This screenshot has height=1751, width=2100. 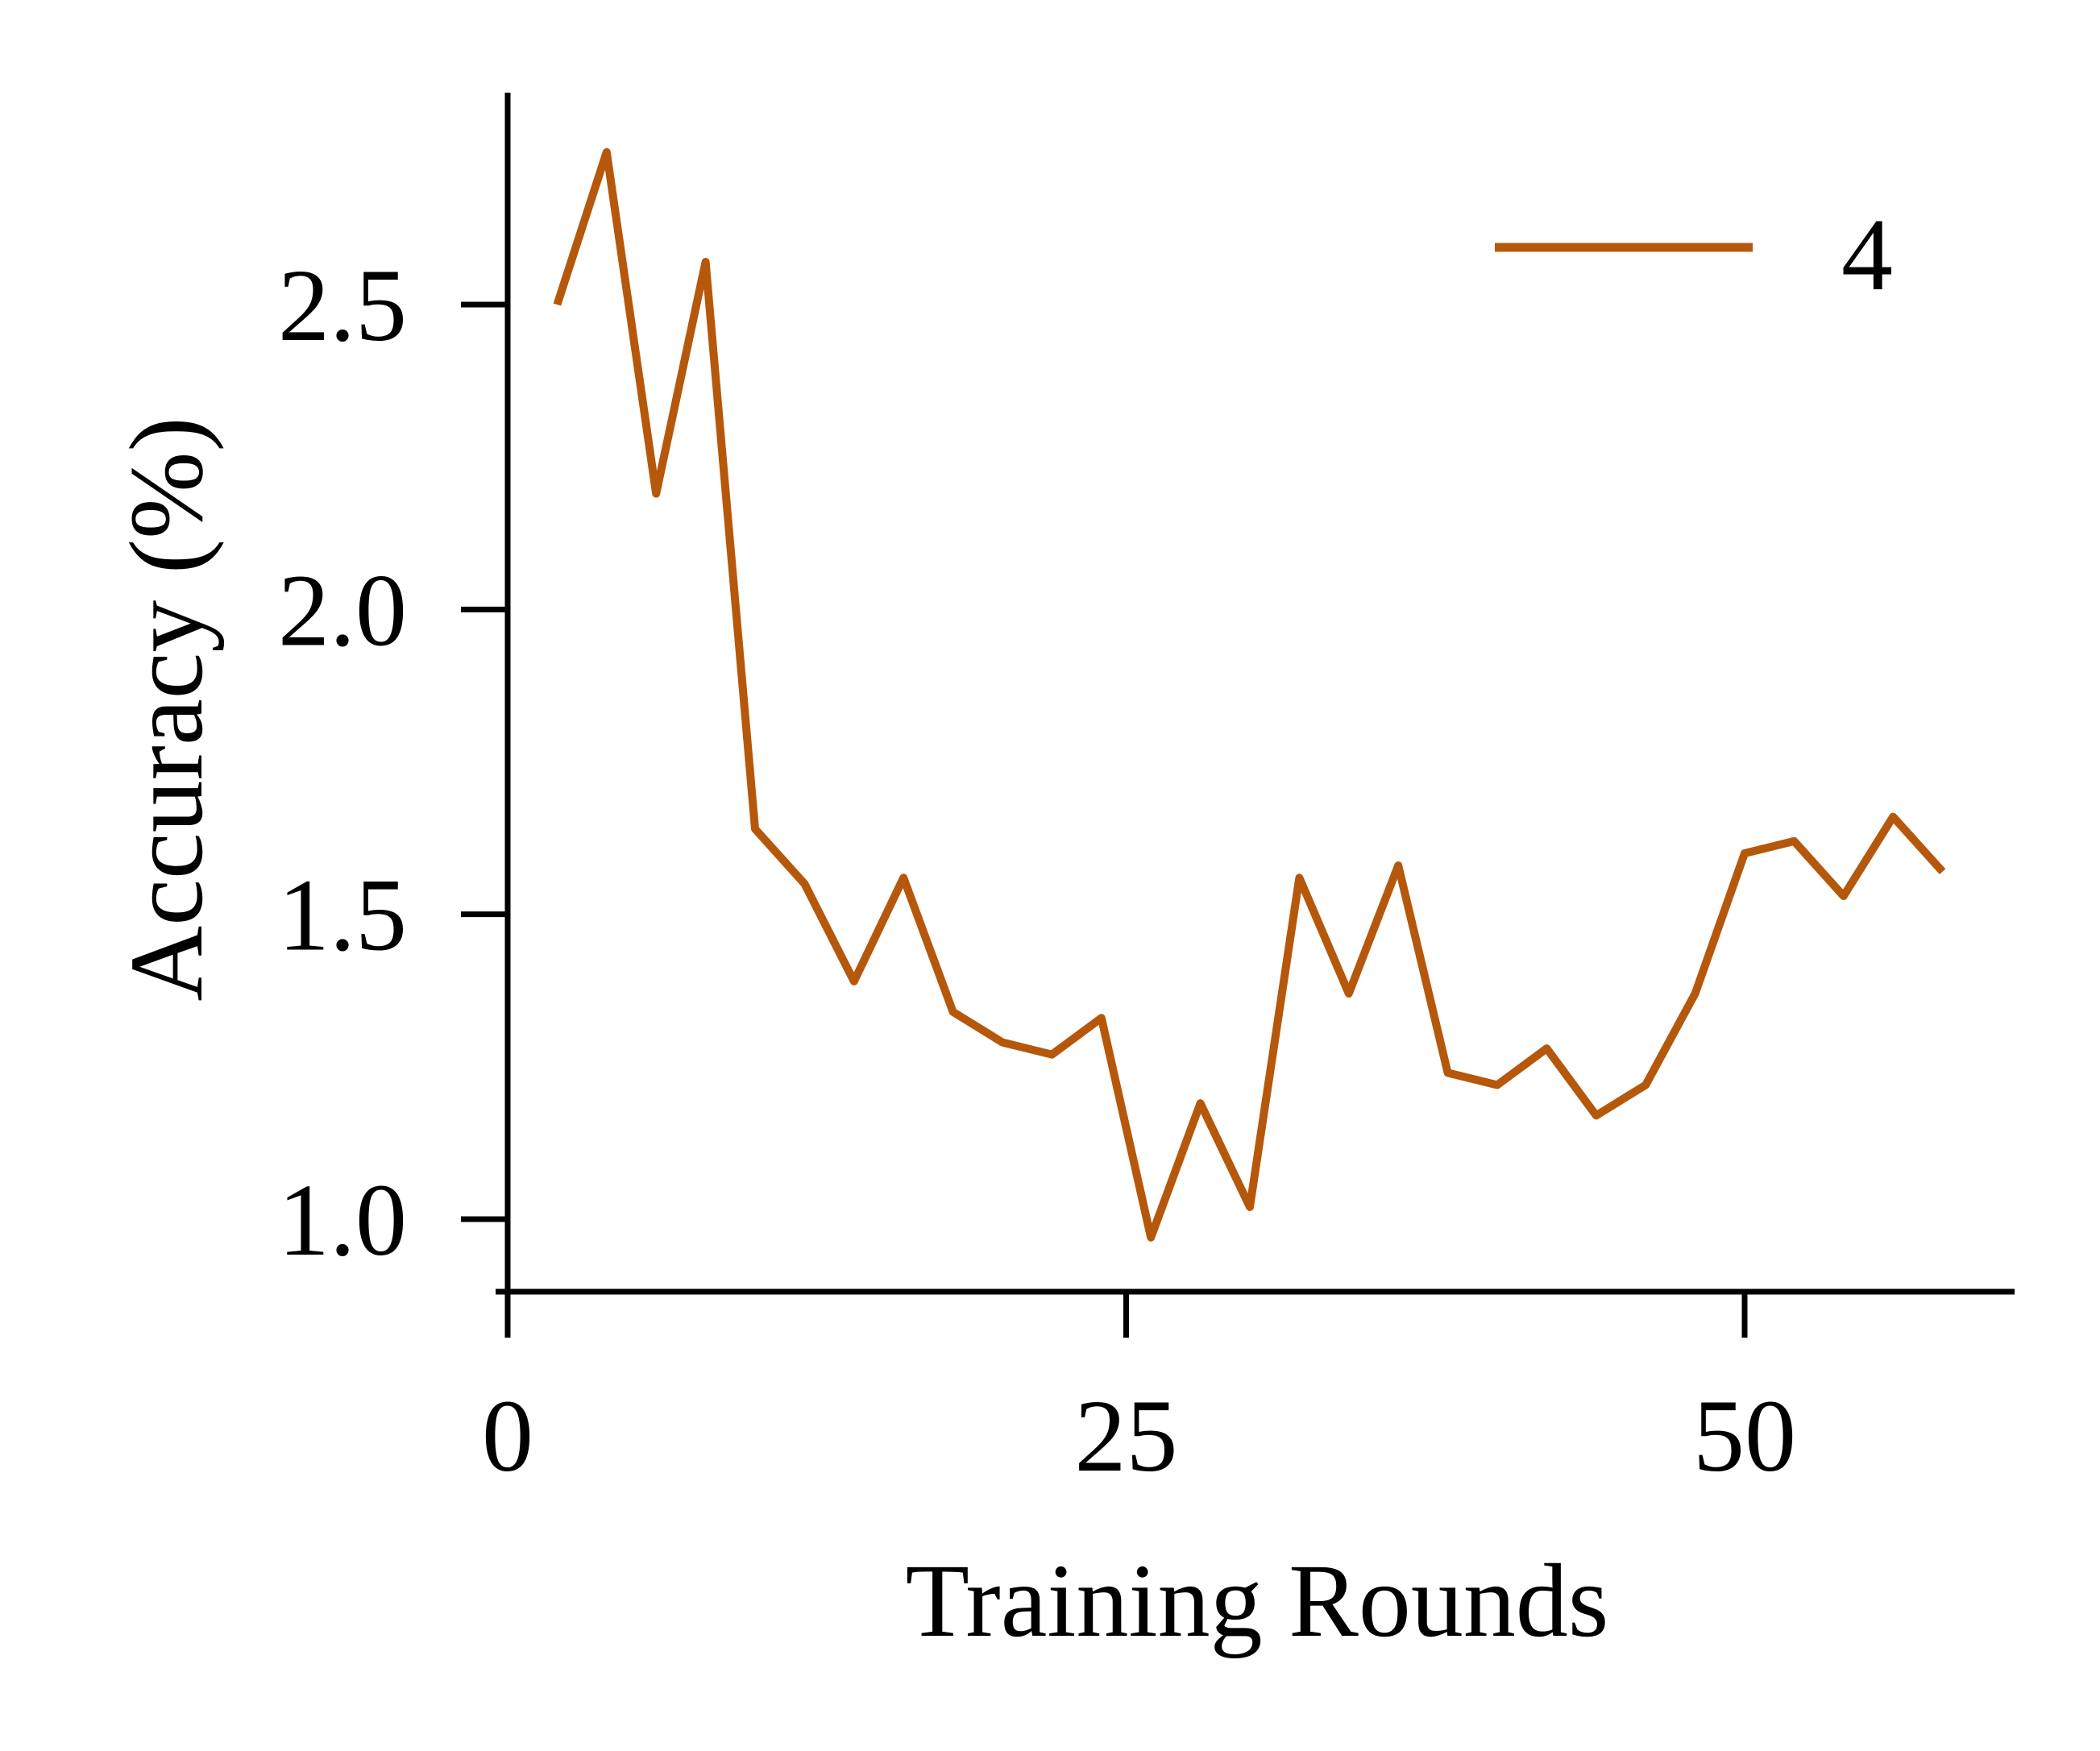 What do you see at coordinates (1248, 1390) in the screenshot?
I see `x-axis: 0 25 50` at bounding box center [1248, 1390].